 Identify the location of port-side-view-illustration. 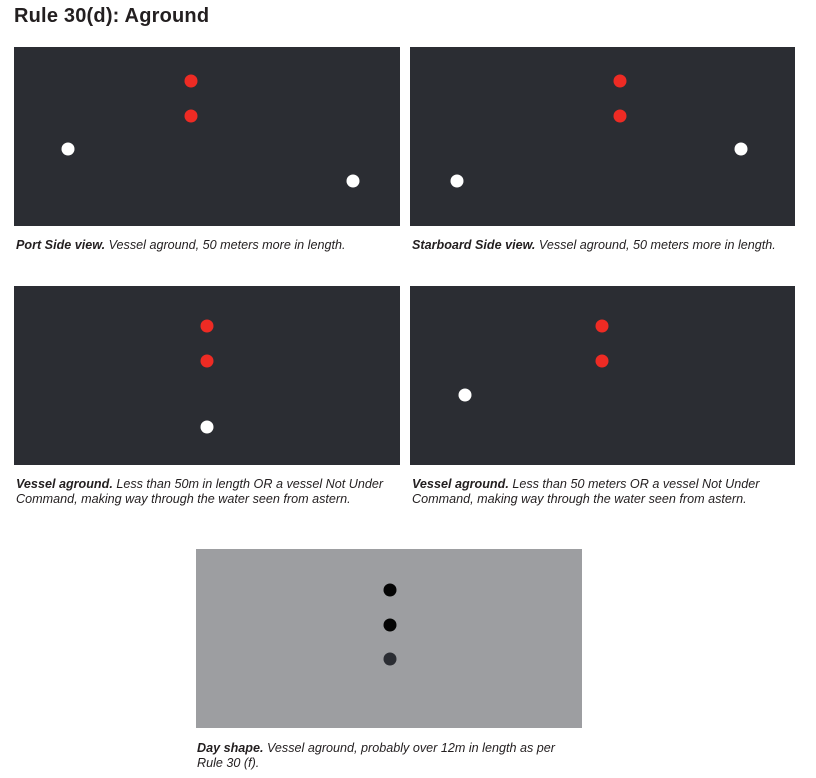
(207, 136).